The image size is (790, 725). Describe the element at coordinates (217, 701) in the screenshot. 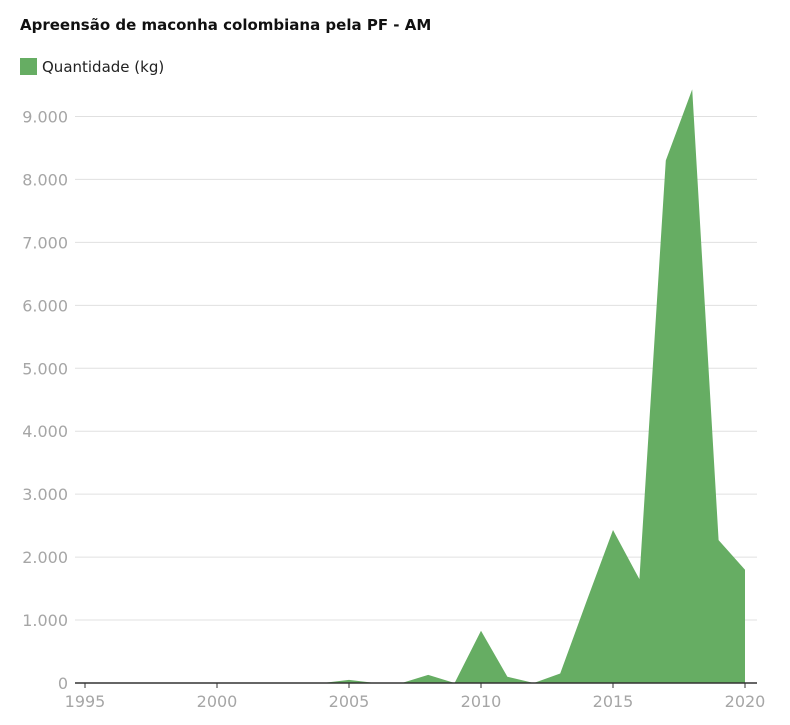

I see `x-tick-label: 2000` at that location.